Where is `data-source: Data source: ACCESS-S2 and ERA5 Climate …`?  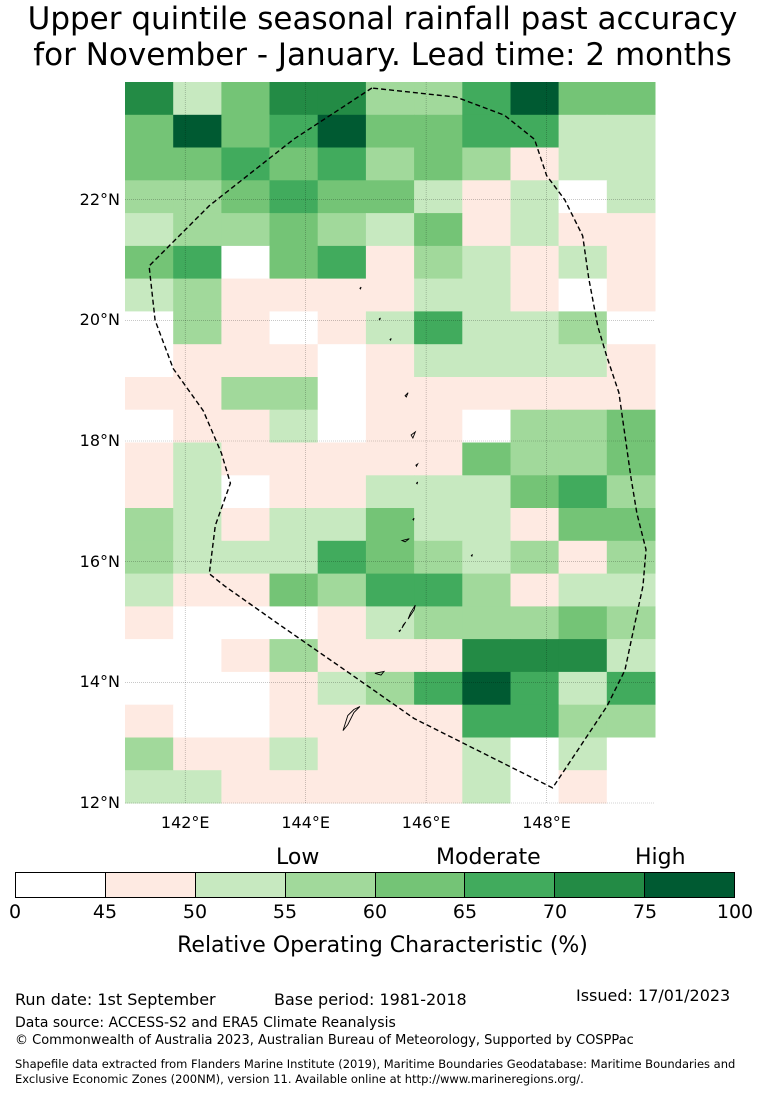
data-source: Data source: ACCESS-S2 and ERA5 Climate … is located at coordinates (205, 1023).